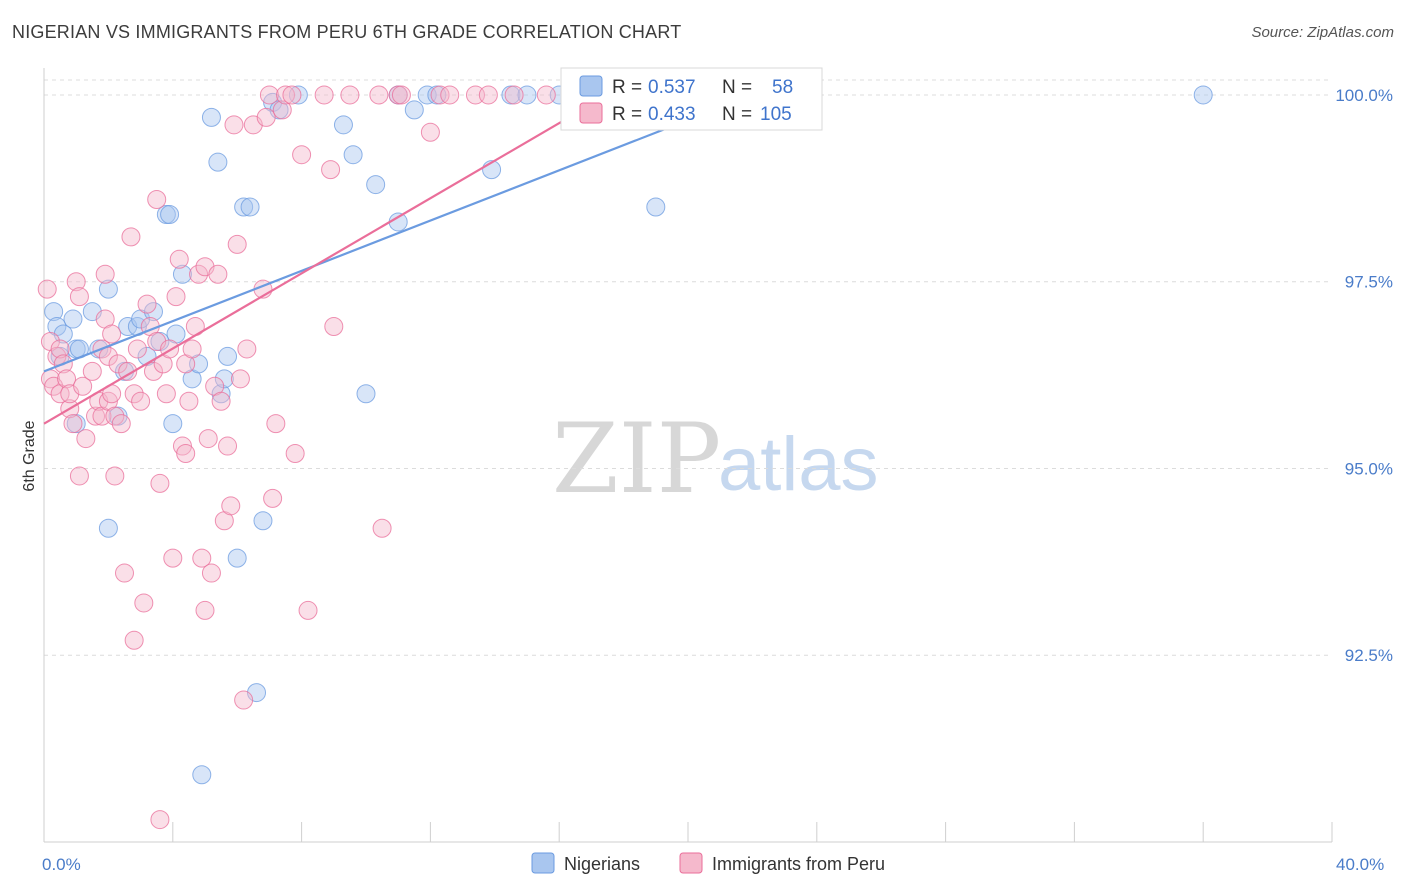  Describe the element at coordinates (798, 464) in the screenshot. I see `watermark-atlas: atlas` at that location.